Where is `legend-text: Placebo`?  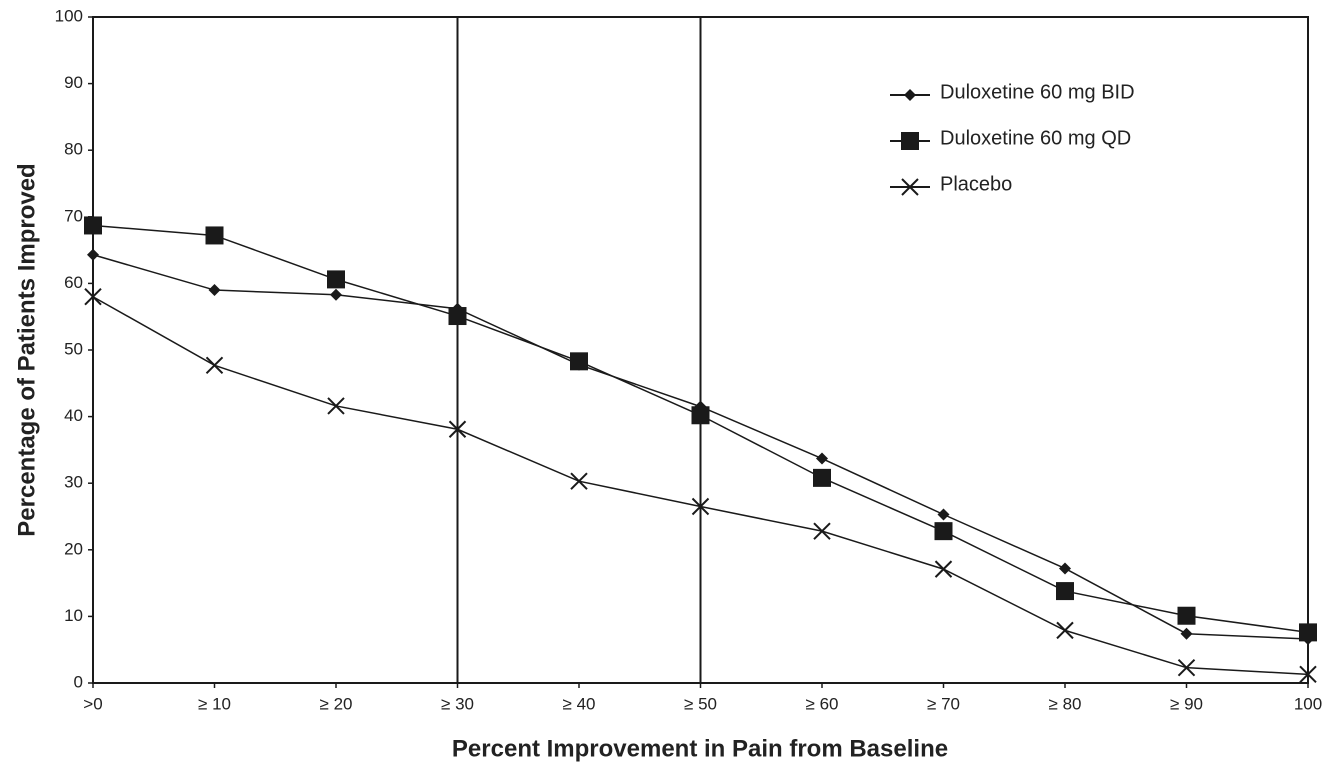 legend-text: Placebo is located at coordinates (976, 184).